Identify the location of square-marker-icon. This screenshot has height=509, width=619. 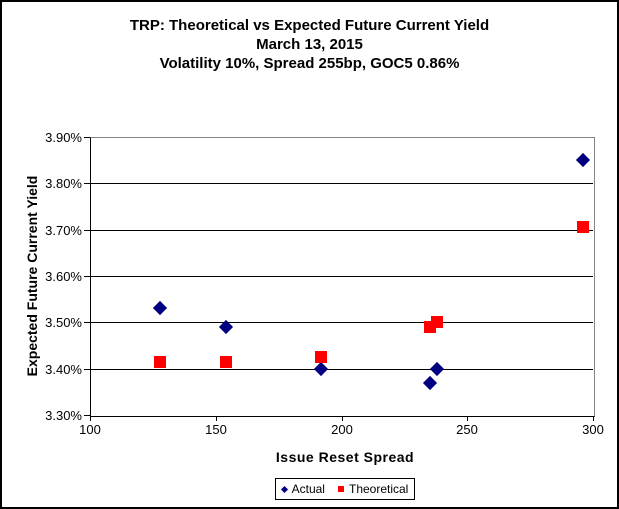
(340, 489).